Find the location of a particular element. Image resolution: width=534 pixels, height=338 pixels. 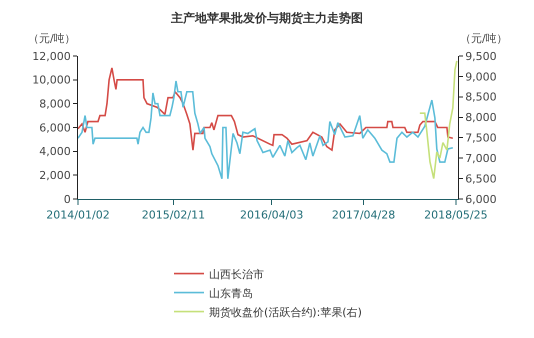

y-tick-label: 12,000 is located at coordinates (51, 56).